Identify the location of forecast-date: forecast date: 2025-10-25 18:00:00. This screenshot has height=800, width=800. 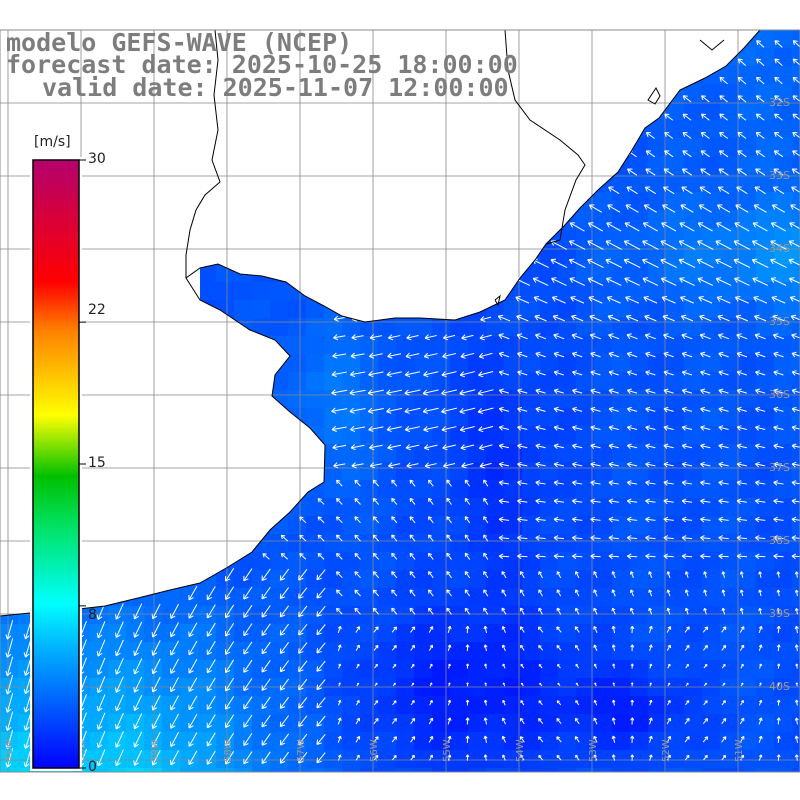
(262, 64).